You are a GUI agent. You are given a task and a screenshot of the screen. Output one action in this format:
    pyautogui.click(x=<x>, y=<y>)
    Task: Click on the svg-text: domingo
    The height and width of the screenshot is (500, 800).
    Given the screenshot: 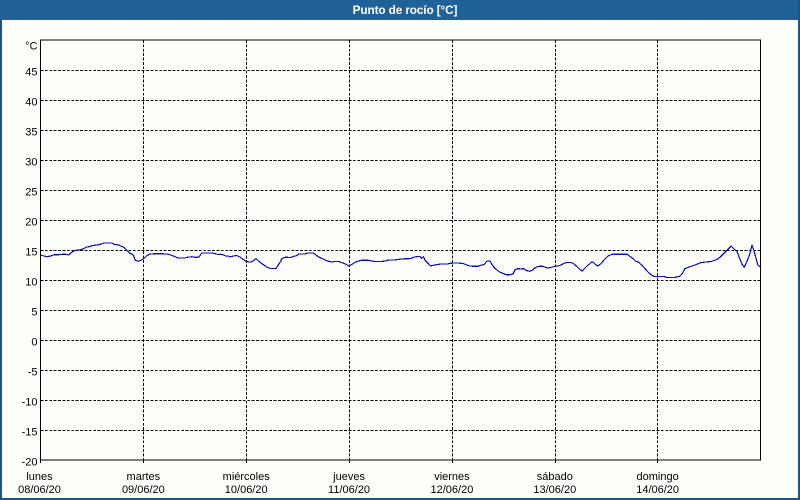 What is the action you would take?
    pyautogui.click(x=658, y=477)
    